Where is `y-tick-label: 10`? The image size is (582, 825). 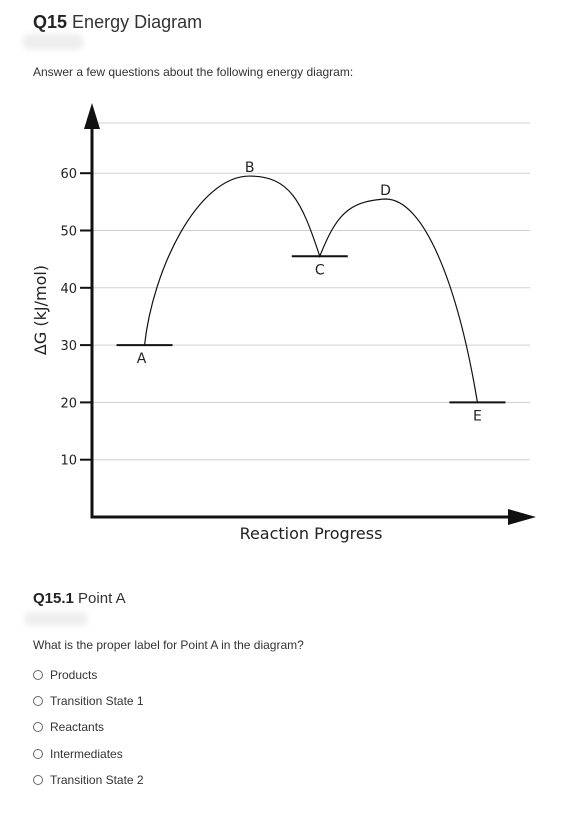 y-tick-label: 10 is located at coordinates (68, 461).